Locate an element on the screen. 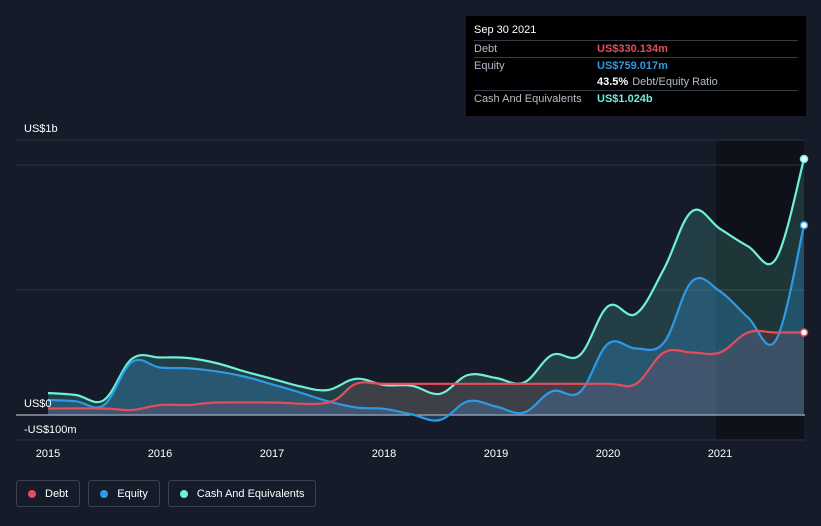  chart-legend: Debt Equity Cash And Equivalents is located at coordinates (166, 493).